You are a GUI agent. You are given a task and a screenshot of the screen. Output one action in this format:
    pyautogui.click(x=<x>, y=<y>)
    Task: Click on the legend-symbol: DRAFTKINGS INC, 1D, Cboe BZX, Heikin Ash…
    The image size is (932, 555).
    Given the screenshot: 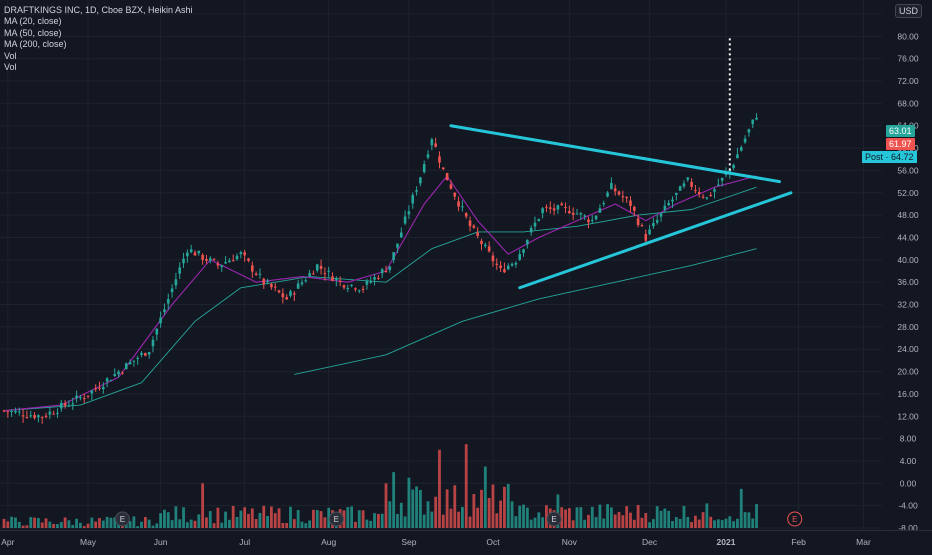 What is the action you would take?
    pyautogui.click(x=98, y=10)
    